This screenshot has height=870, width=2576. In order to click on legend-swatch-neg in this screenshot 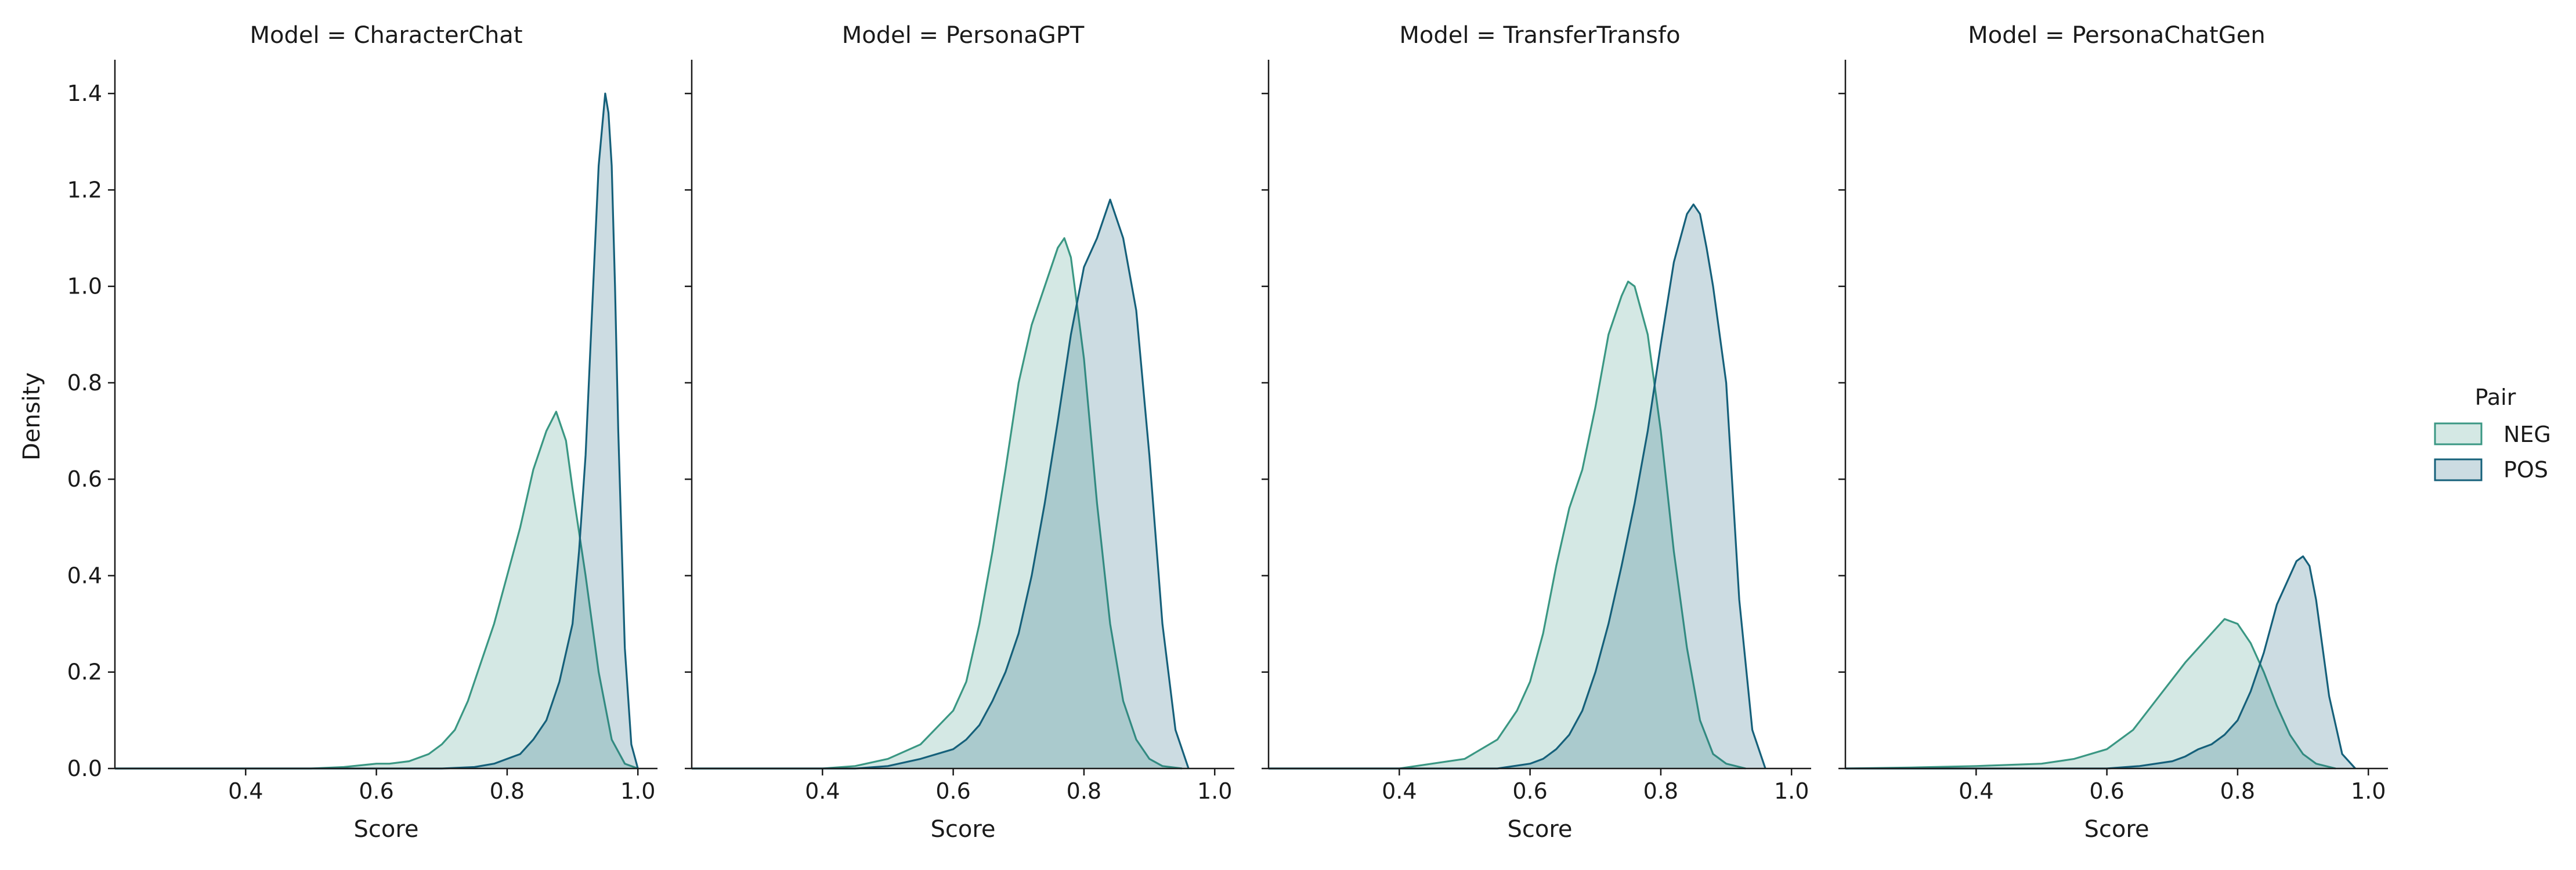, I will do `click(2458, 433)`.